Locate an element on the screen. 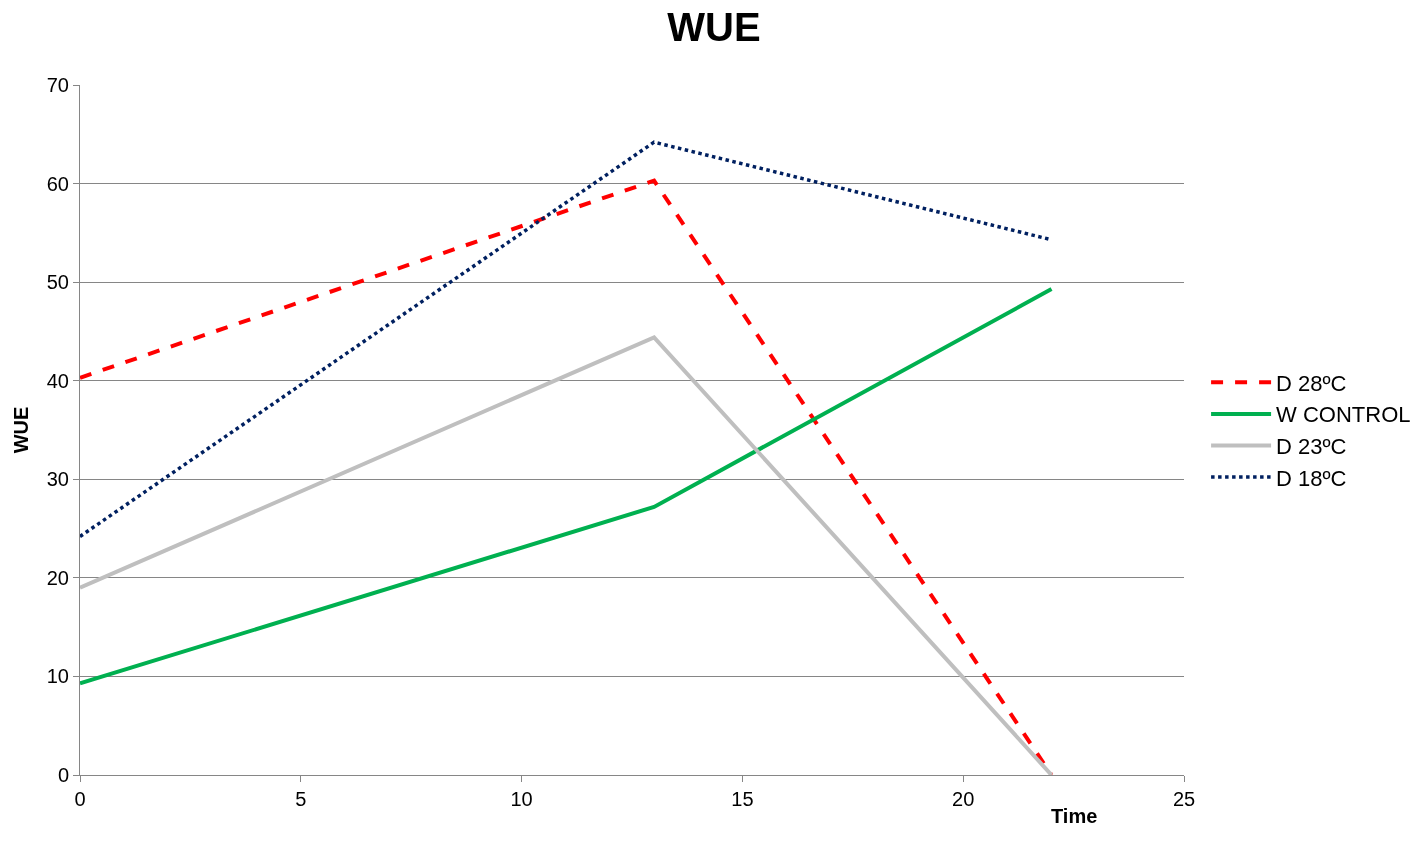  chart-title: WUE is located at coordinates (714, 26).